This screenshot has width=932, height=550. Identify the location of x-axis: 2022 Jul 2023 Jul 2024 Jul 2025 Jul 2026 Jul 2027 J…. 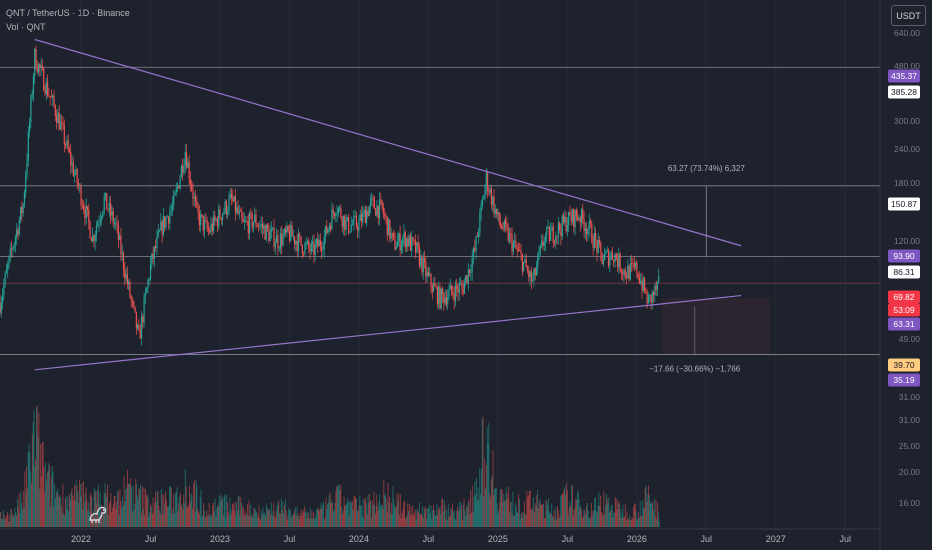
(440, 536).